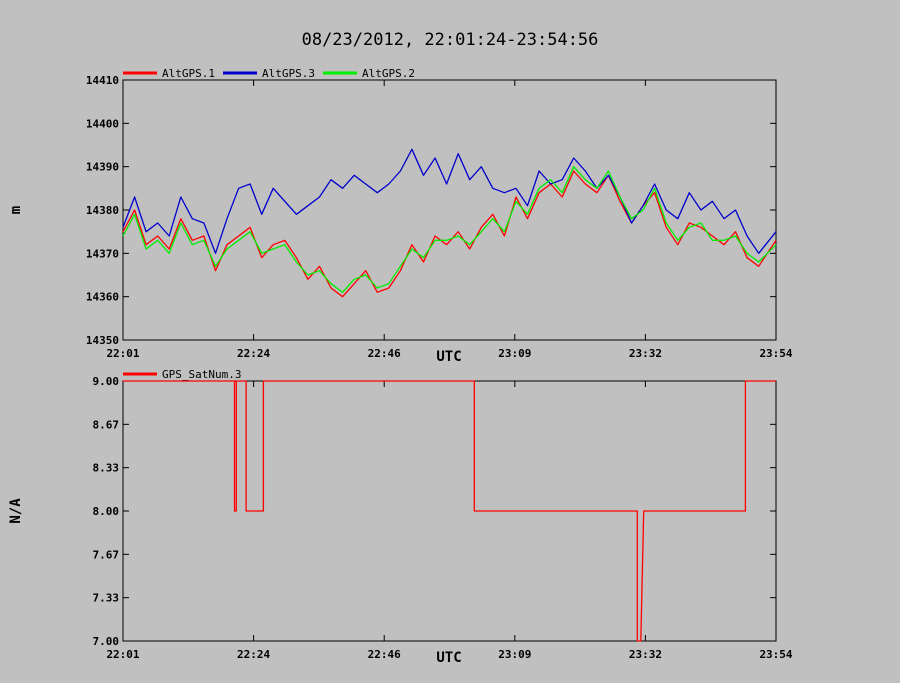  I want to click on satnum-x-tick-label: 23:09, so click(514, 654).